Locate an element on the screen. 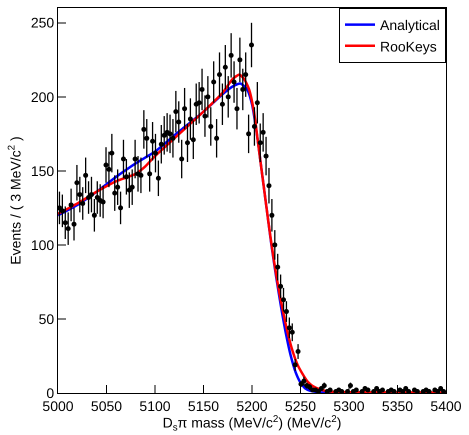 The image size is (469, 435). x-tick-label: 5250 is located at coordinates (300, 406).